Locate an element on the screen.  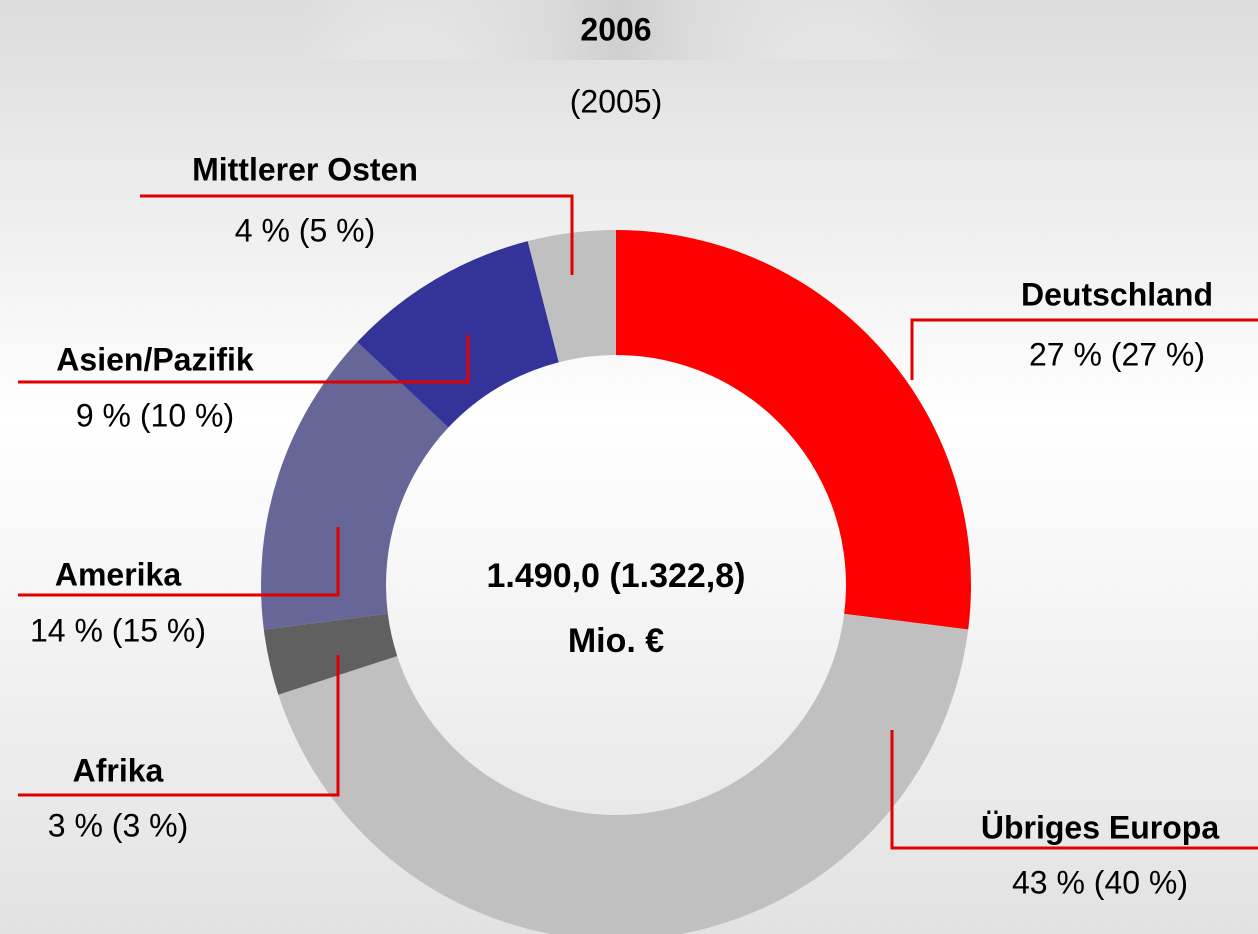
value-label: 27 % (27 %) is located at coordinates (1117, 354).